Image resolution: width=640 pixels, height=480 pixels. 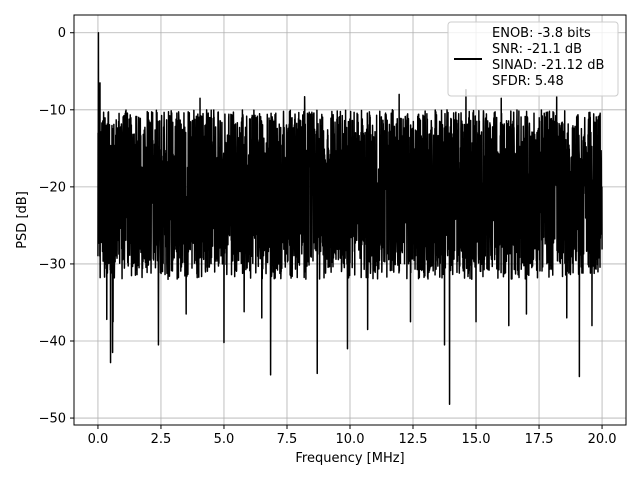 I want to click on legend-sfdr: SFDR: 5.48, so click(x=528, y=81).